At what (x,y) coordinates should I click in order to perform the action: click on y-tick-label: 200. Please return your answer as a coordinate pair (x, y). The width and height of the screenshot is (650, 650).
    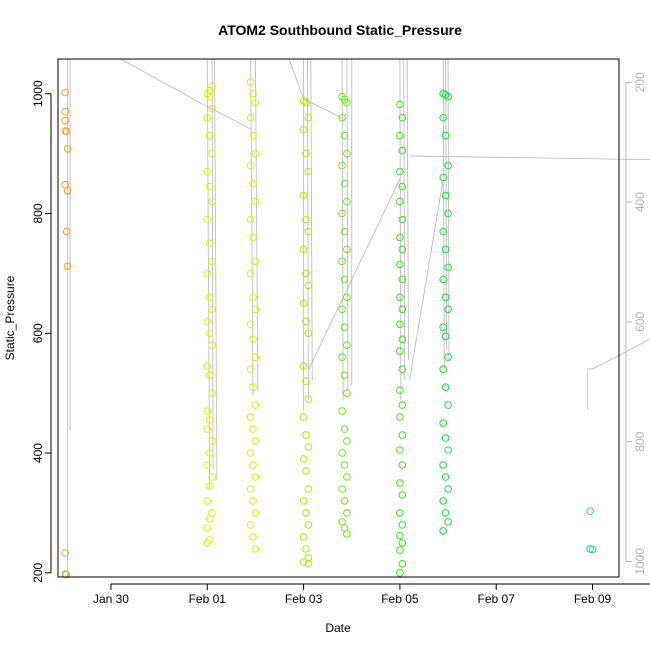
    Looking at the image, I should click on (38, 572).